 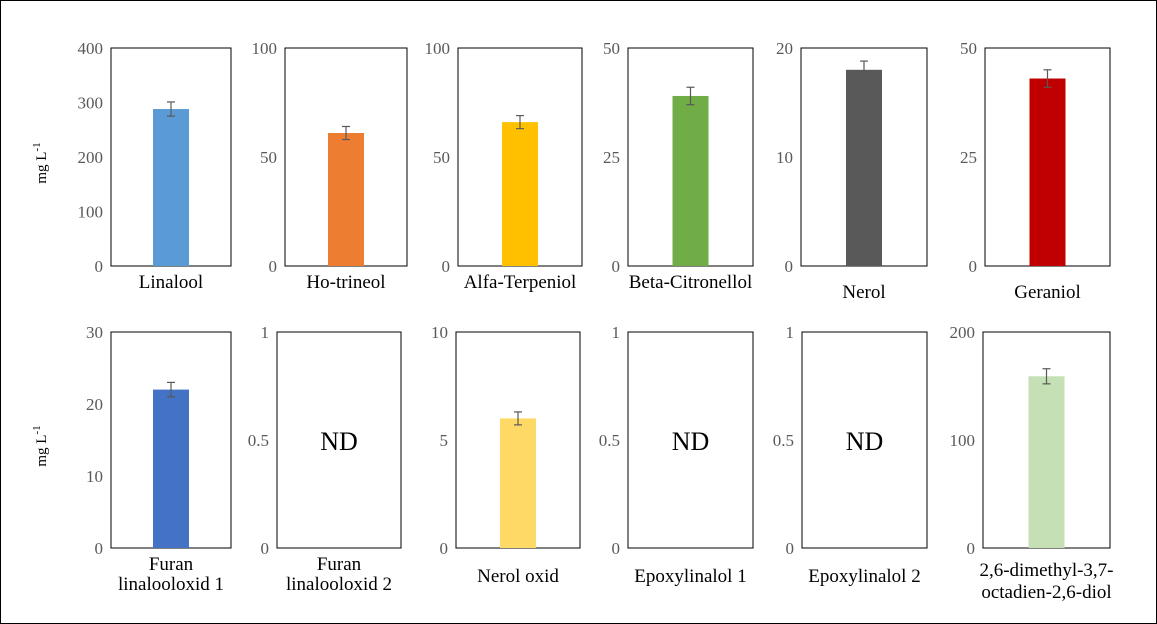 What do you see at coordinates (94, 332) in the screenshot?
I see `y-tick-label: 30` at bounding box center [94, 332].